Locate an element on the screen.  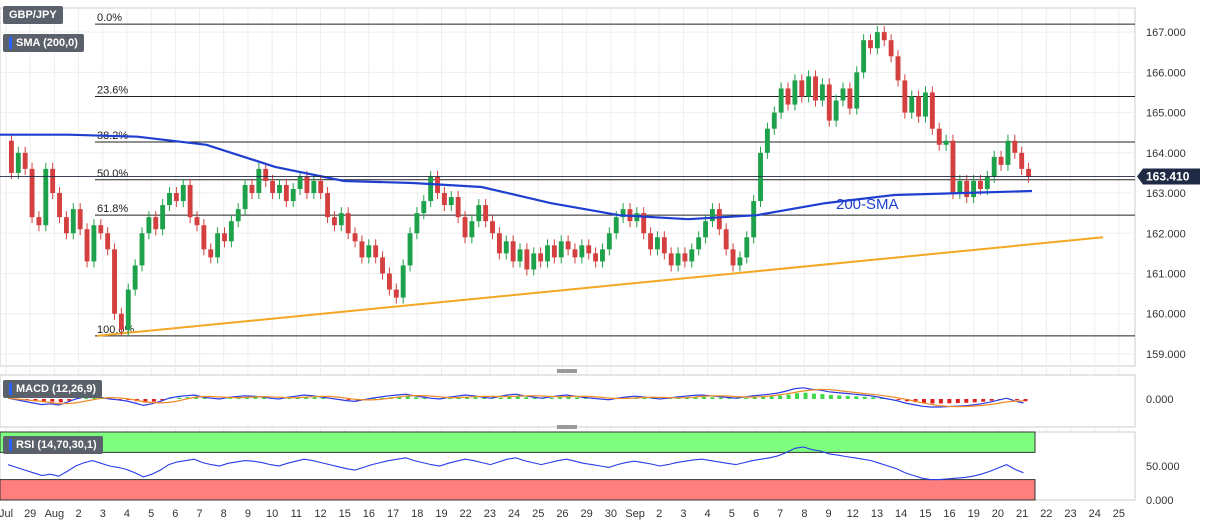
time-tick-label: 17 is located at coordinates (393, 514).